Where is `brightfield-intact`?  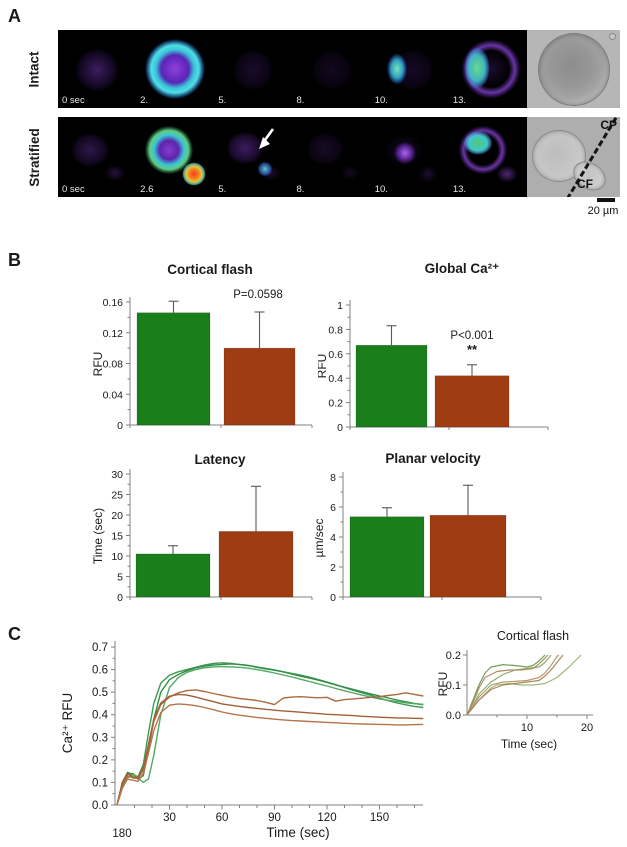 brightfield-intact is located at coordinates (573, 69).